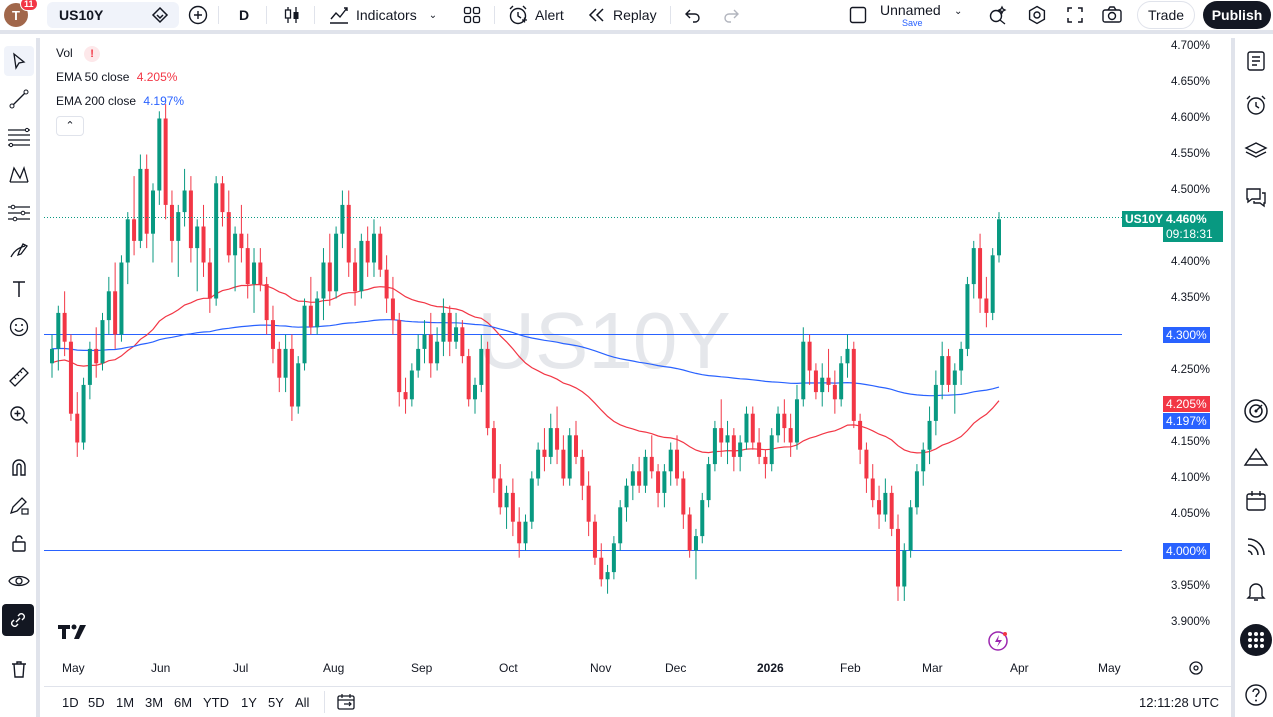 This screenshot has width=1273, height=717. What do you see at coordinates (244, 15) in the screenshot?
I see `interval-button: D` at bounding box center [244, 15].